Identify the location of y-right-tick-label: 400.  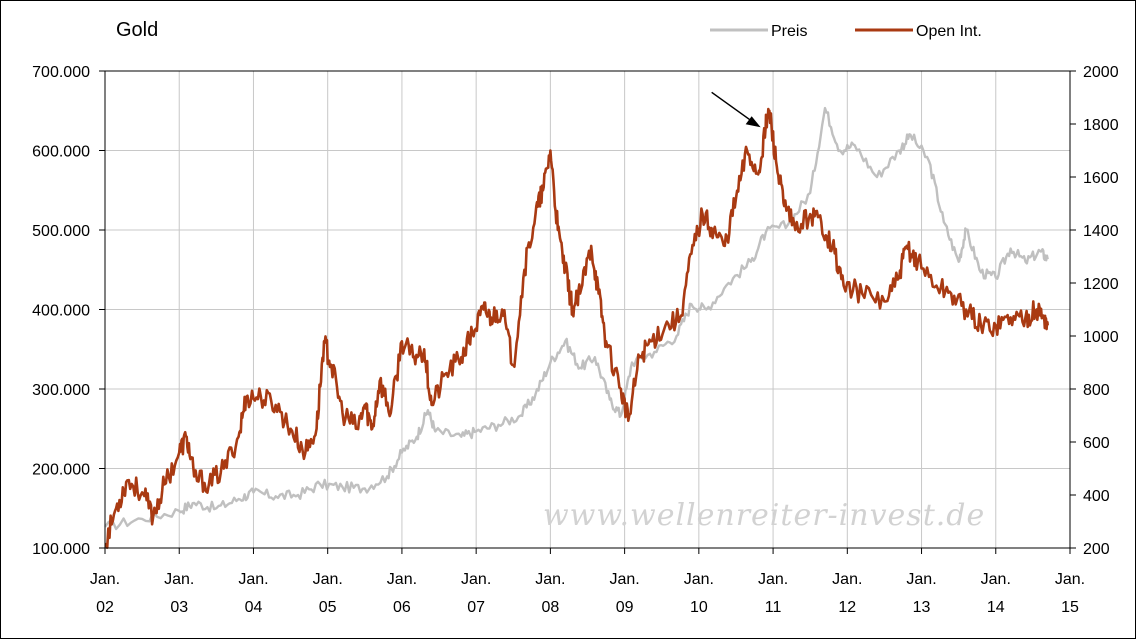
(1096, 496).